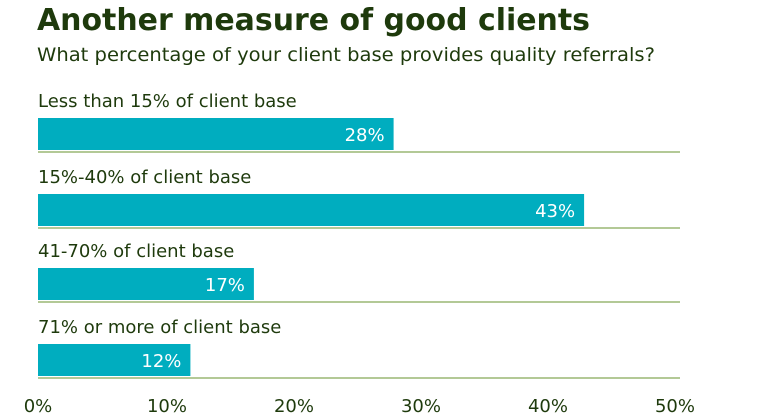  Describe the element at coordinates (144, 177) in the screenshot. I see `category-label: 15%-40% of client base` at that location.